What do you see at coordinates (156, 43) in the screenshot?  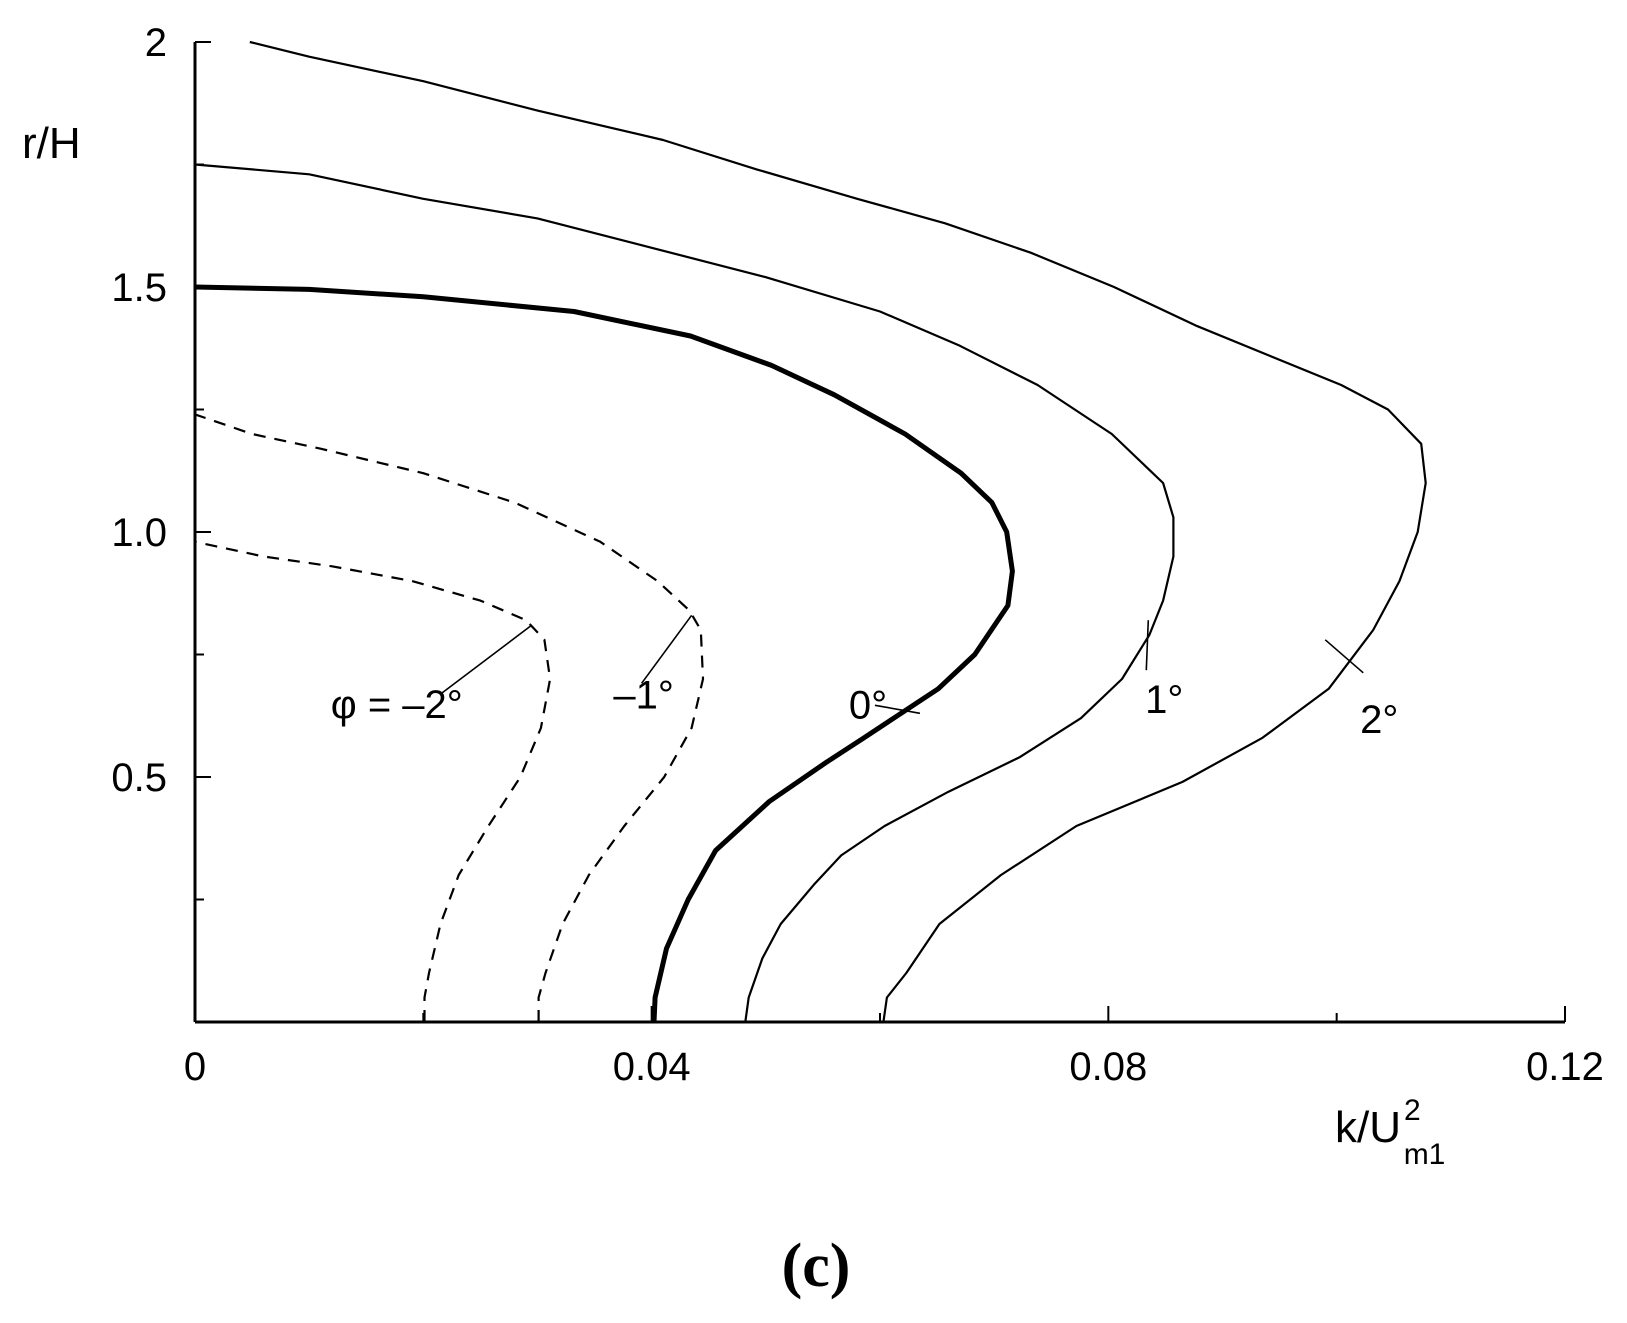 I see `y-tick-label: 2` at bounding box center [156, 43].